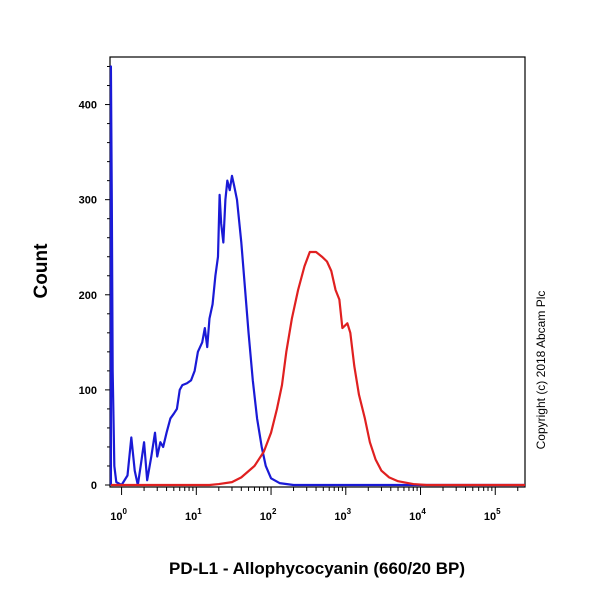  I want to click on x-tick-label: 10⁵, so click(492, 515).